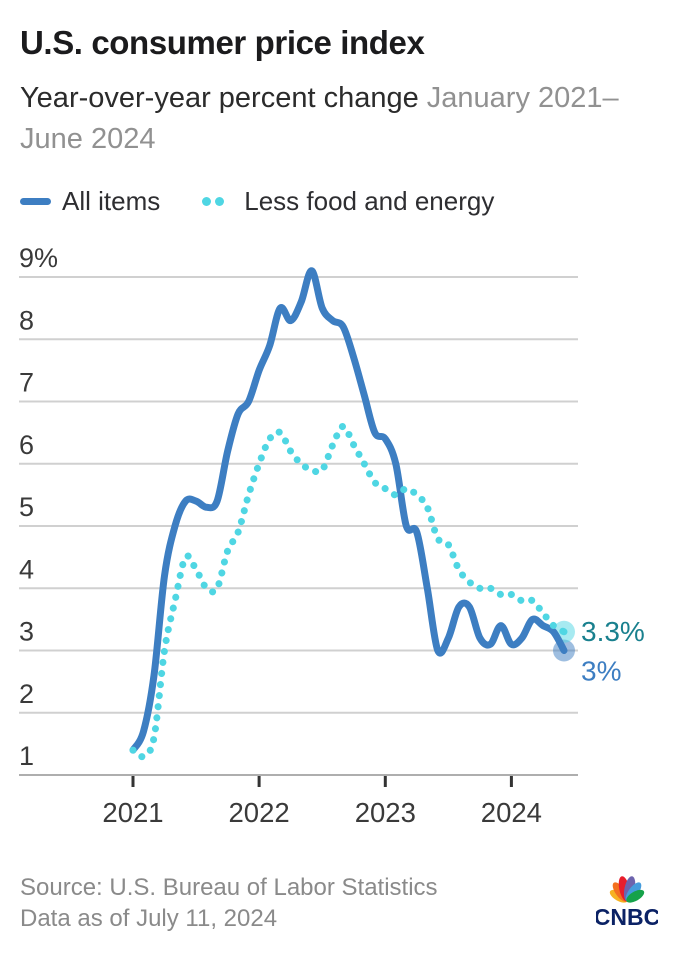 Image resolution: width=676 pixels, height=961 pixels. What do you see at coordinates (26, 320) in the screenshot?
I see `y-axis-label: 8` at bounding box center [26, 320].